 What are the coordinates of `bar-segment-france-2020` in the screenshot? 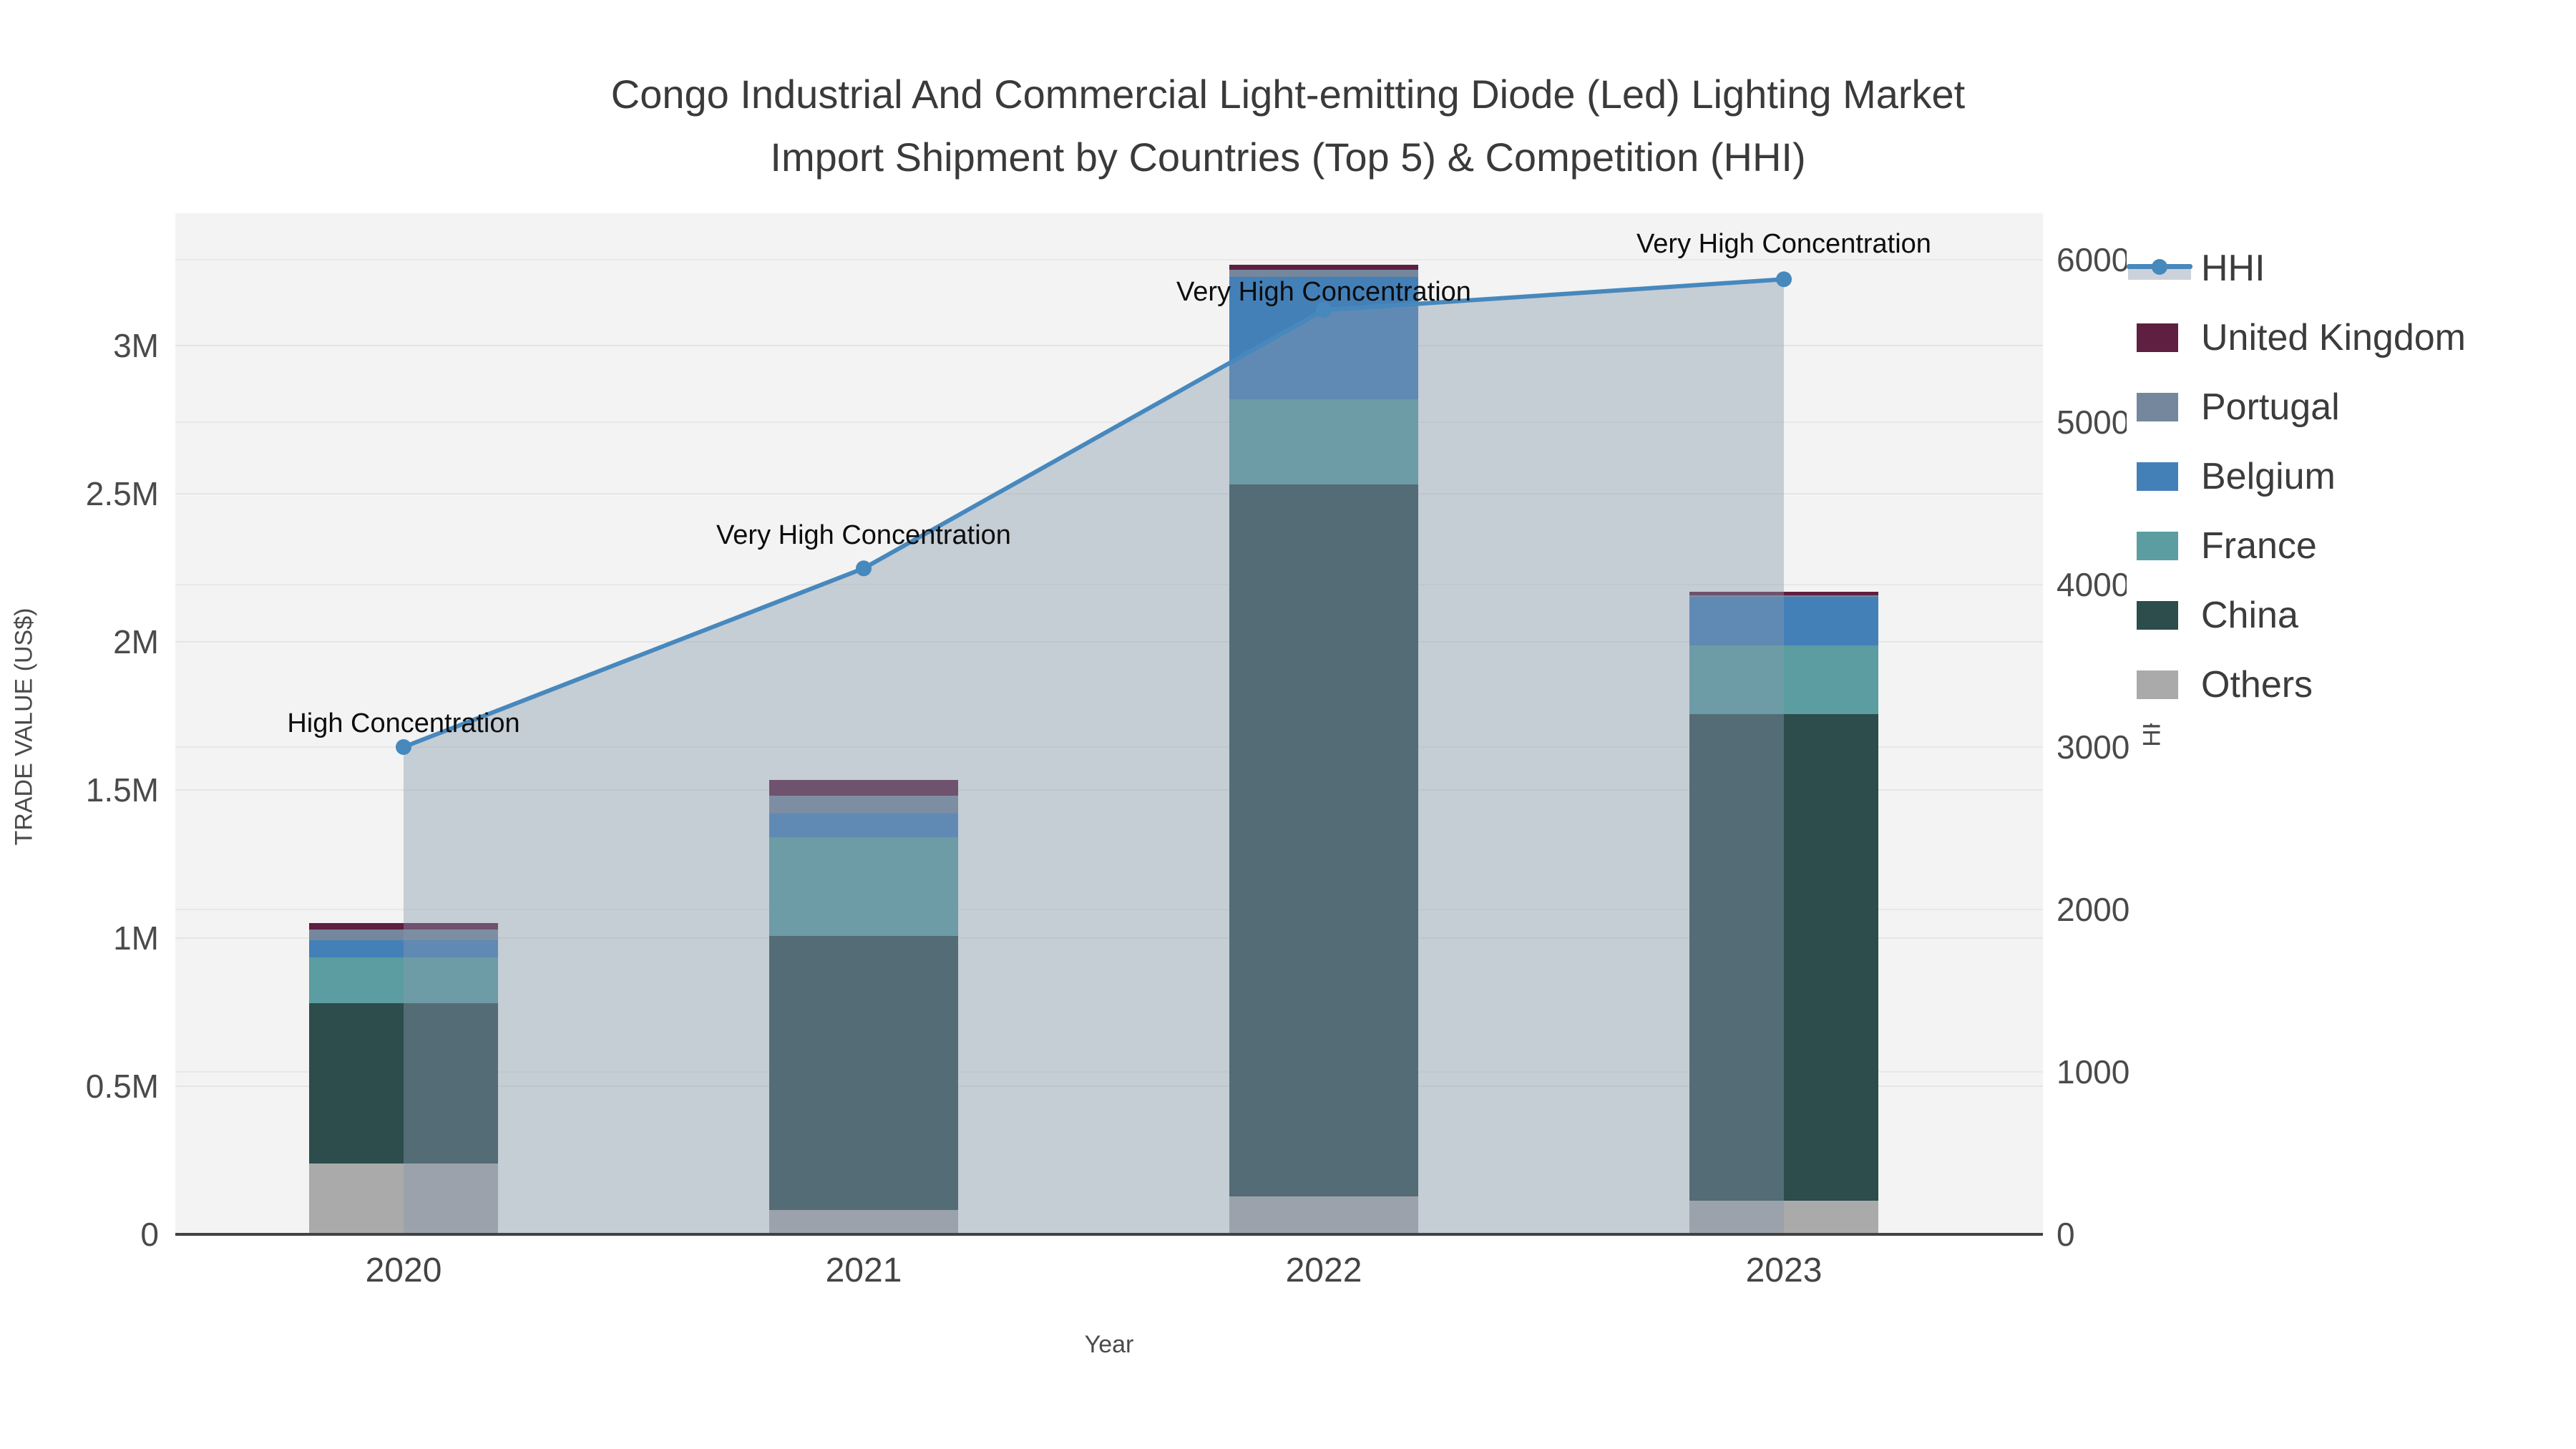 It's located at (403, 981).